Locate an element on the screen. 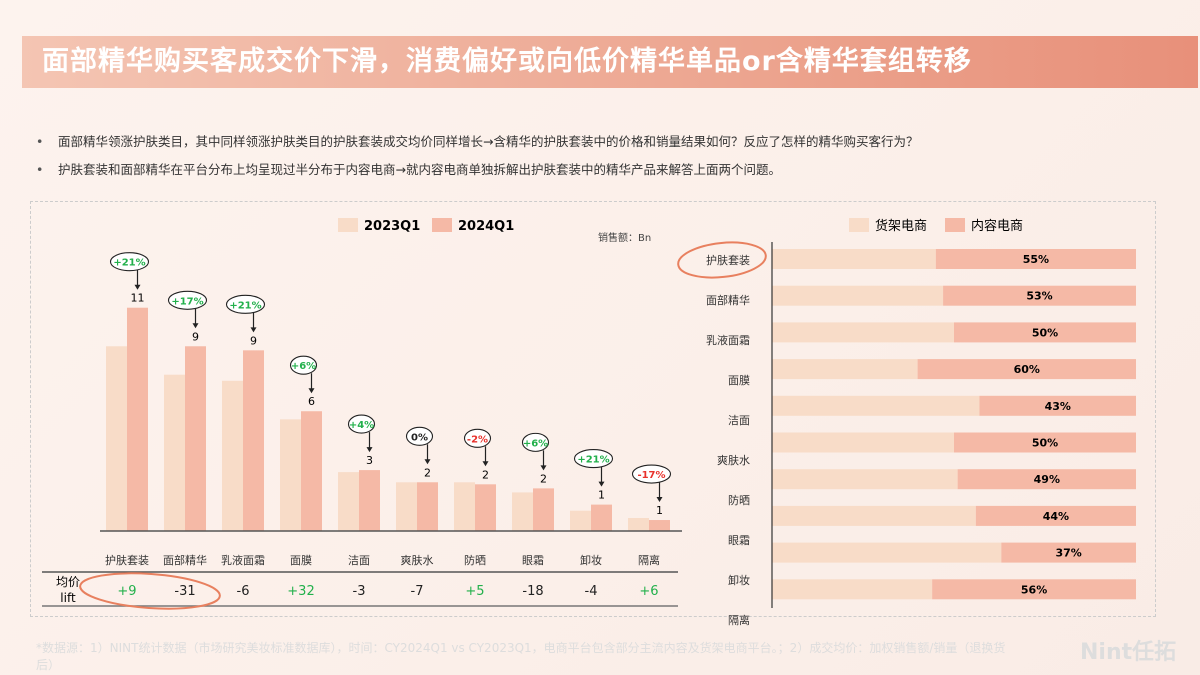 The height and width of the screenshot is (675, 1200). lift-header: lift is located at coordinates (68, 598).